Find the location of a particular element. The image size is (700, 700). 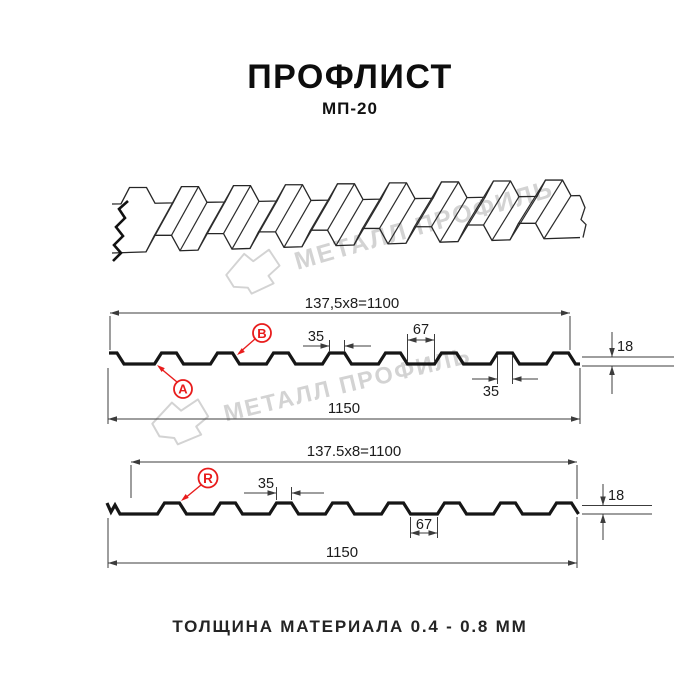

dim-valley-bottom: 67 is located at coordinates (424, 525).